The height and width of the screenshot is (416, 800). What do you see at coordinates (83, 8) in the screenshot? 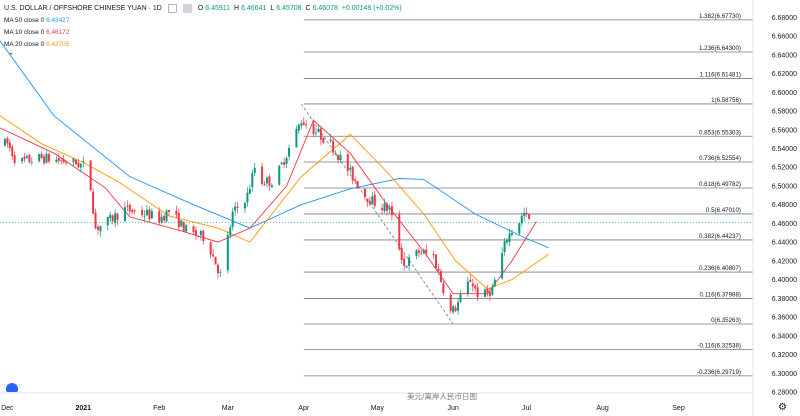
I see `symbol-title: U.S. DOLLAR / OFFSHORE CHINESE YUAN · 1D` at bounding box center [83, 8].